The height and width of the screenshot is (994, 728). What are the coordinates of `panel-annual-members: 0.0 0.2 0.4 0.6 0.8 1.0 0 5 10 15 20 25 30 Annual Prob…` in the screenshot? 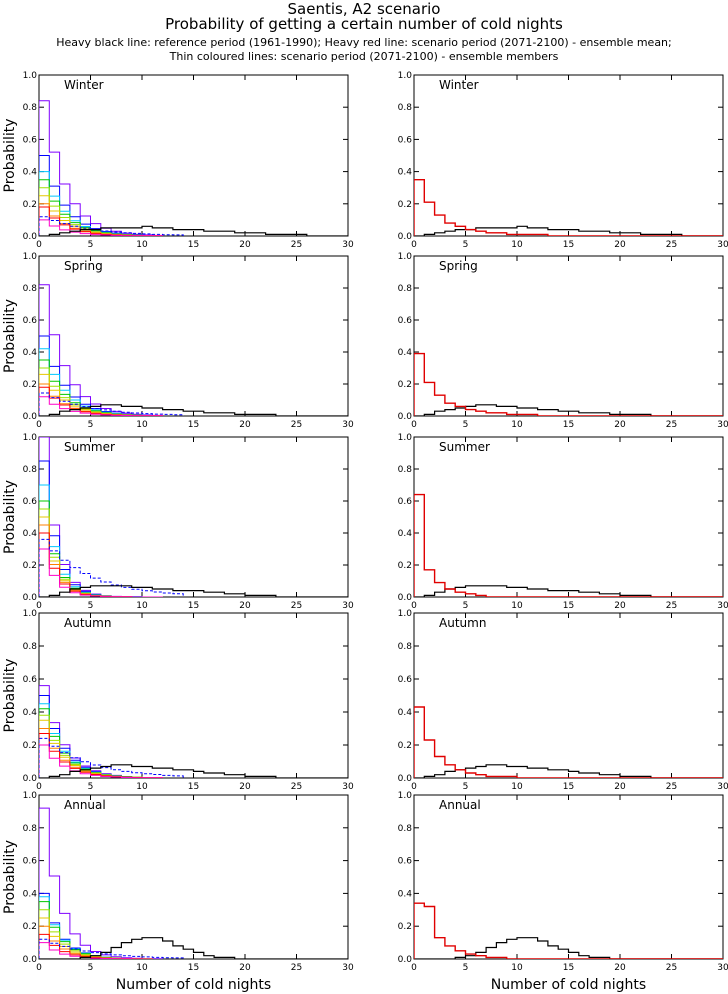 It's located at (178, 892).